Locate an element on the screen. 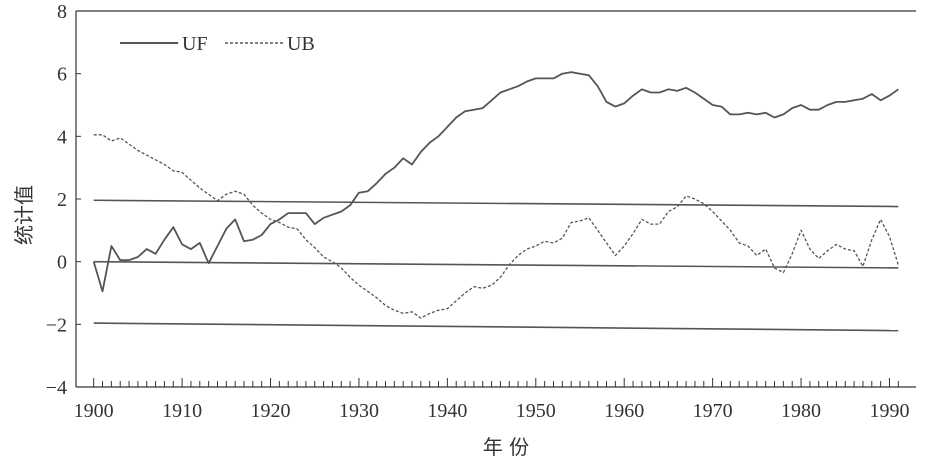  x-tick-label: 1960 is located at coordinates (624, 411).